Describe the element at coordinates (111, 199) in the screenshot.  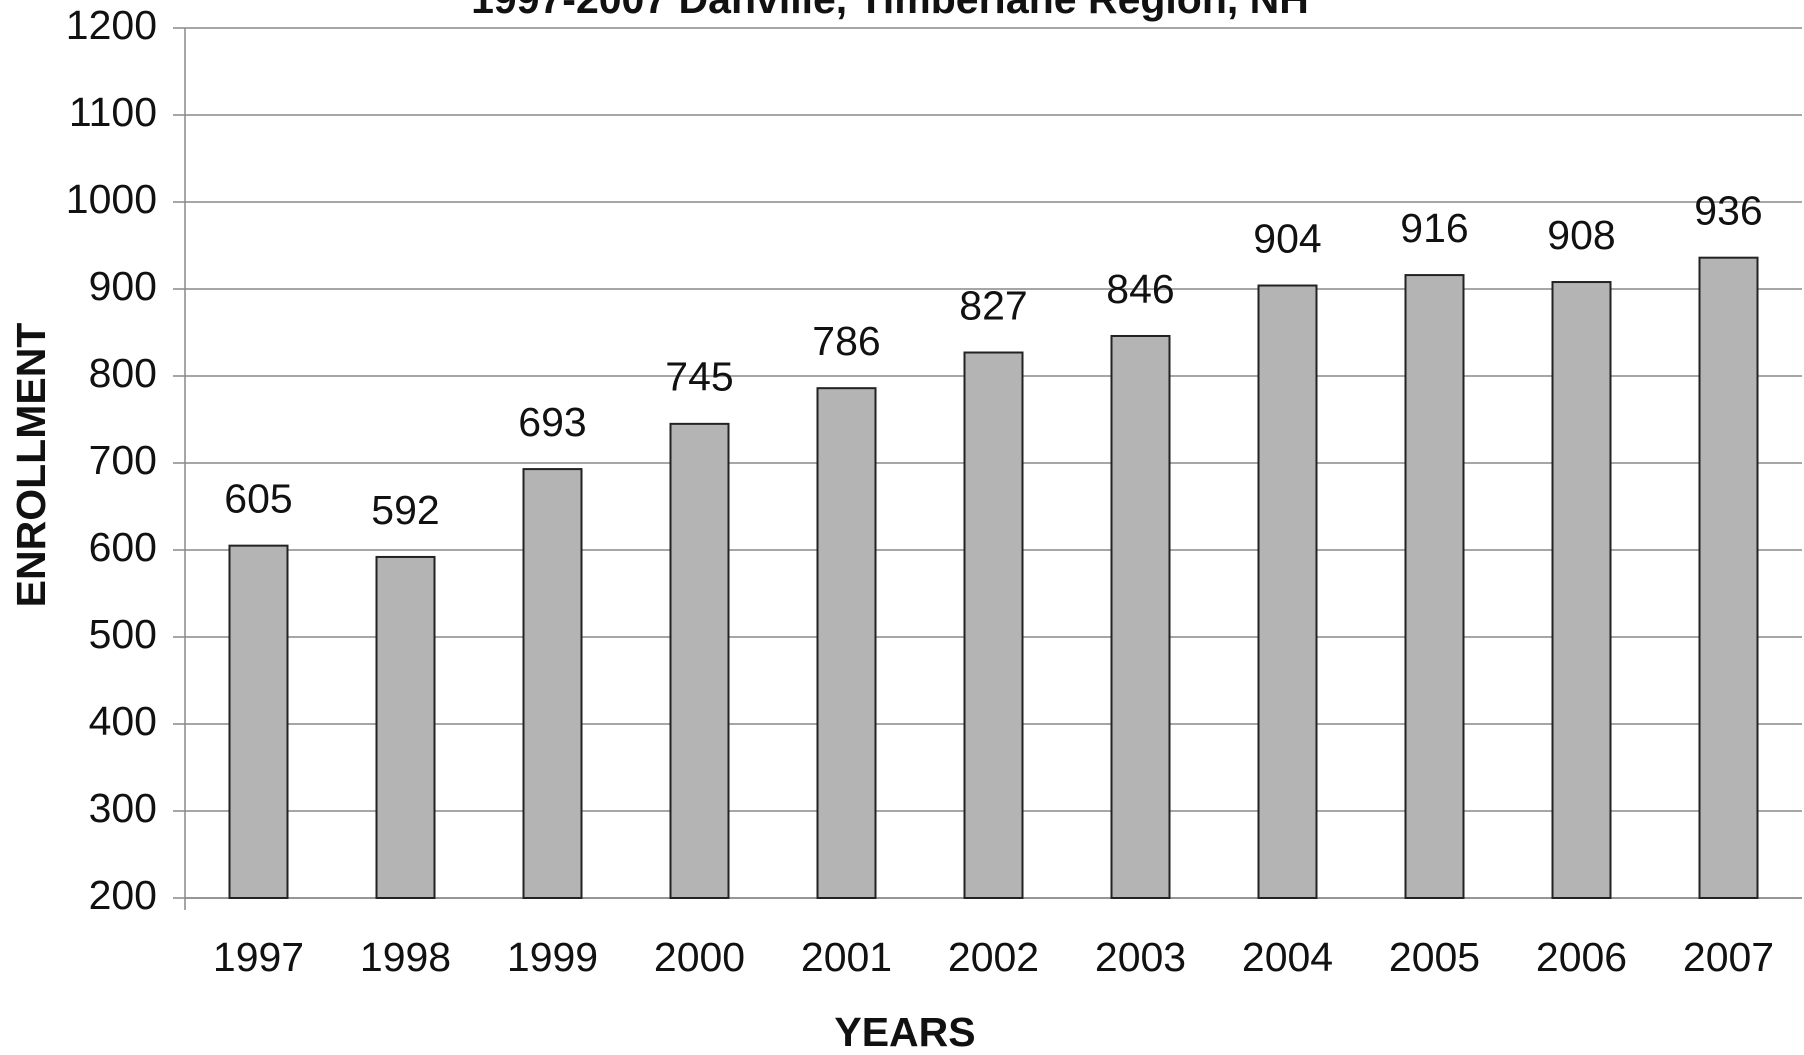
I see `y-tick-label: 1000` at that location.